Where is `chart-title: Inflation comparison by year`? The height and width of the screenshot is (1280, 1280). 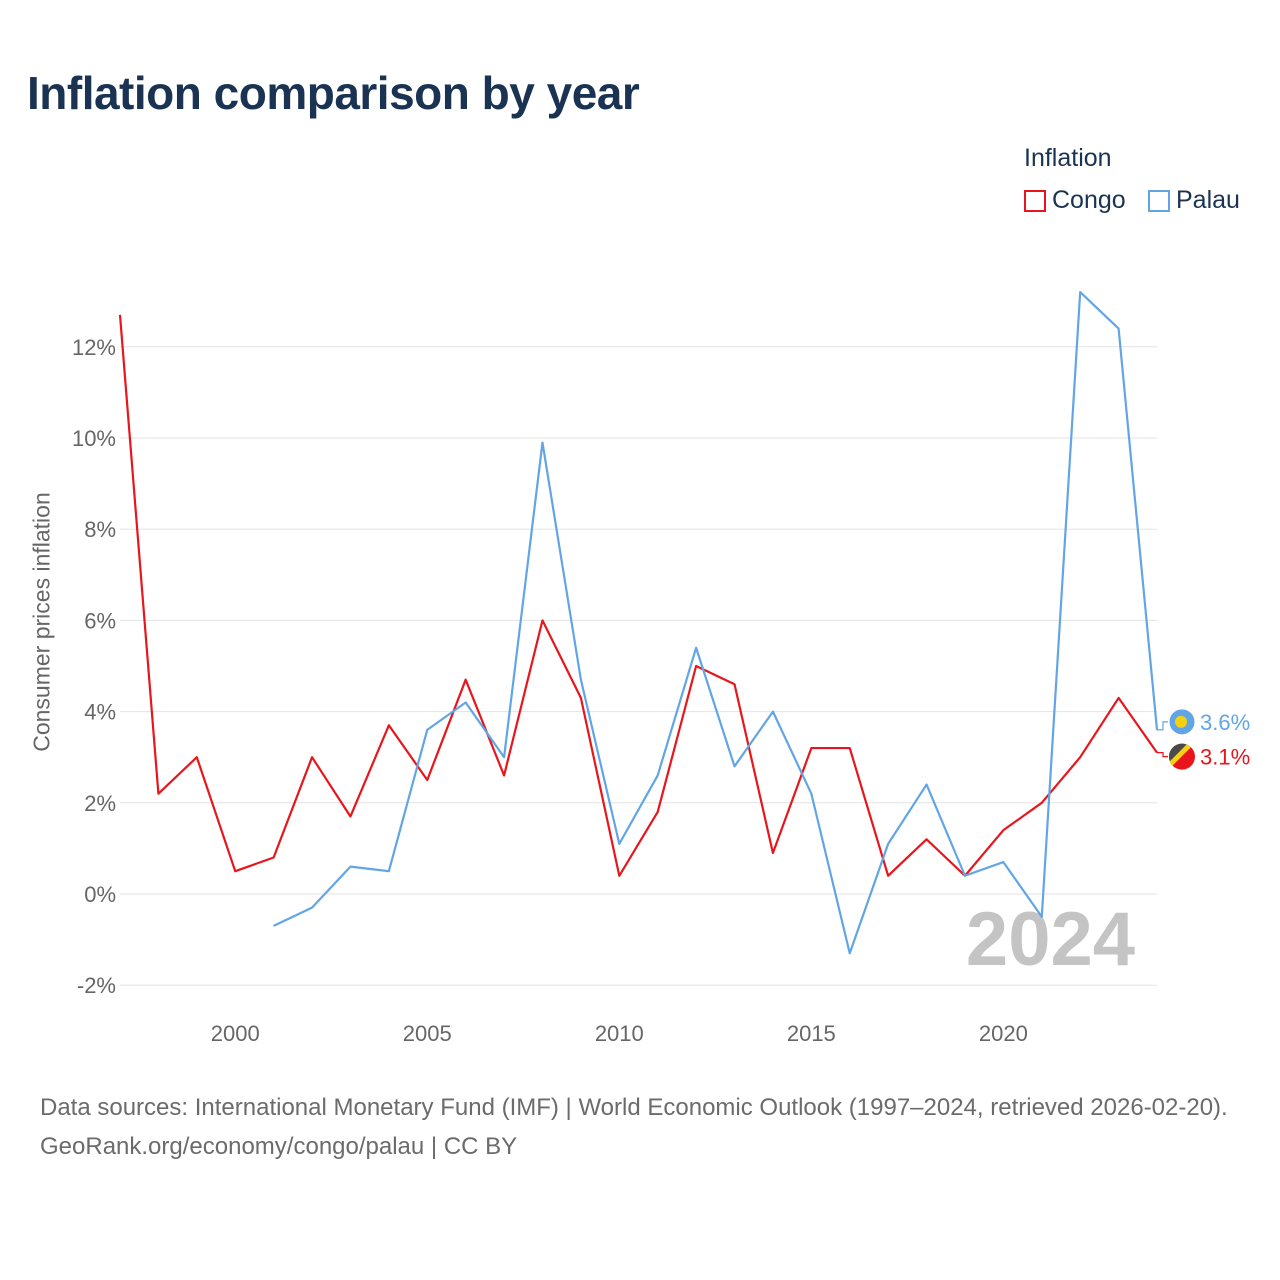 chart-title: Inflation comparison by year is located at coordinates (333, 93).